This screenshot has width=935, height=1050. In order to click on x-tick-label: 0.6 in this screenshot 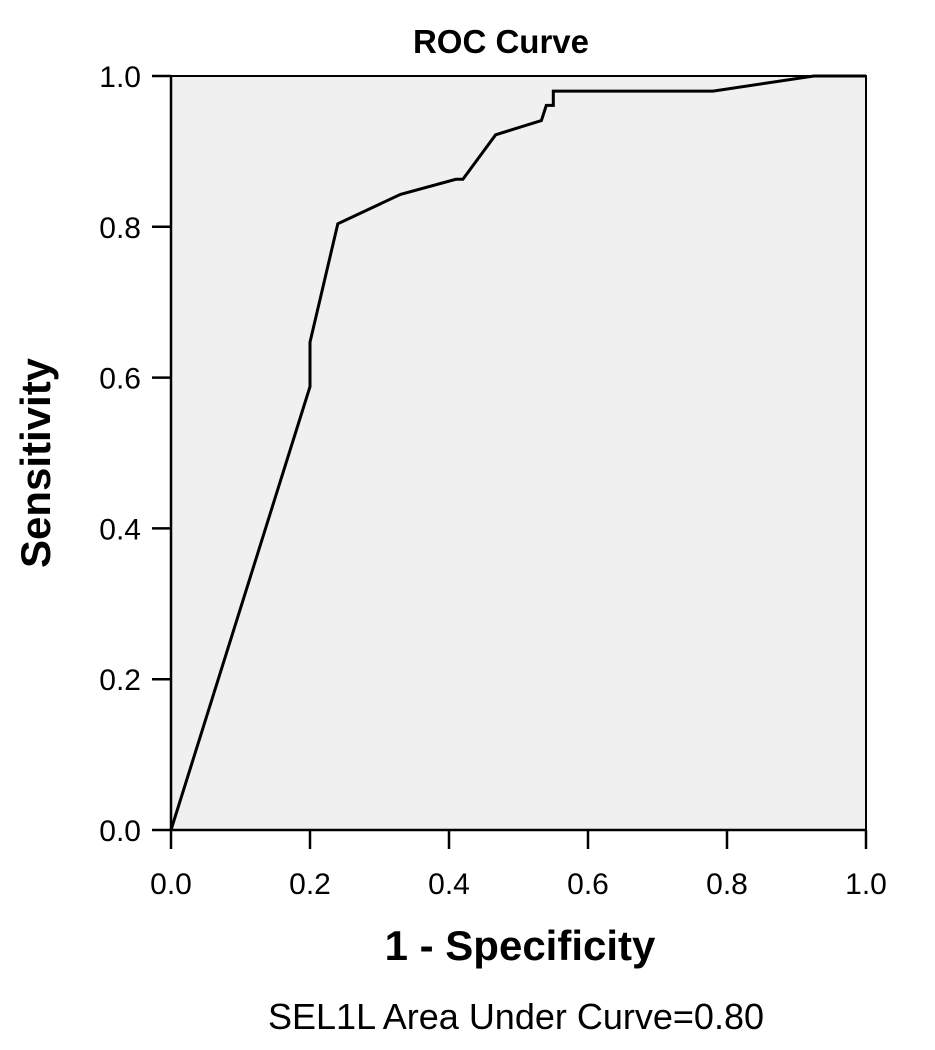, I will do `click(588, 884)`.